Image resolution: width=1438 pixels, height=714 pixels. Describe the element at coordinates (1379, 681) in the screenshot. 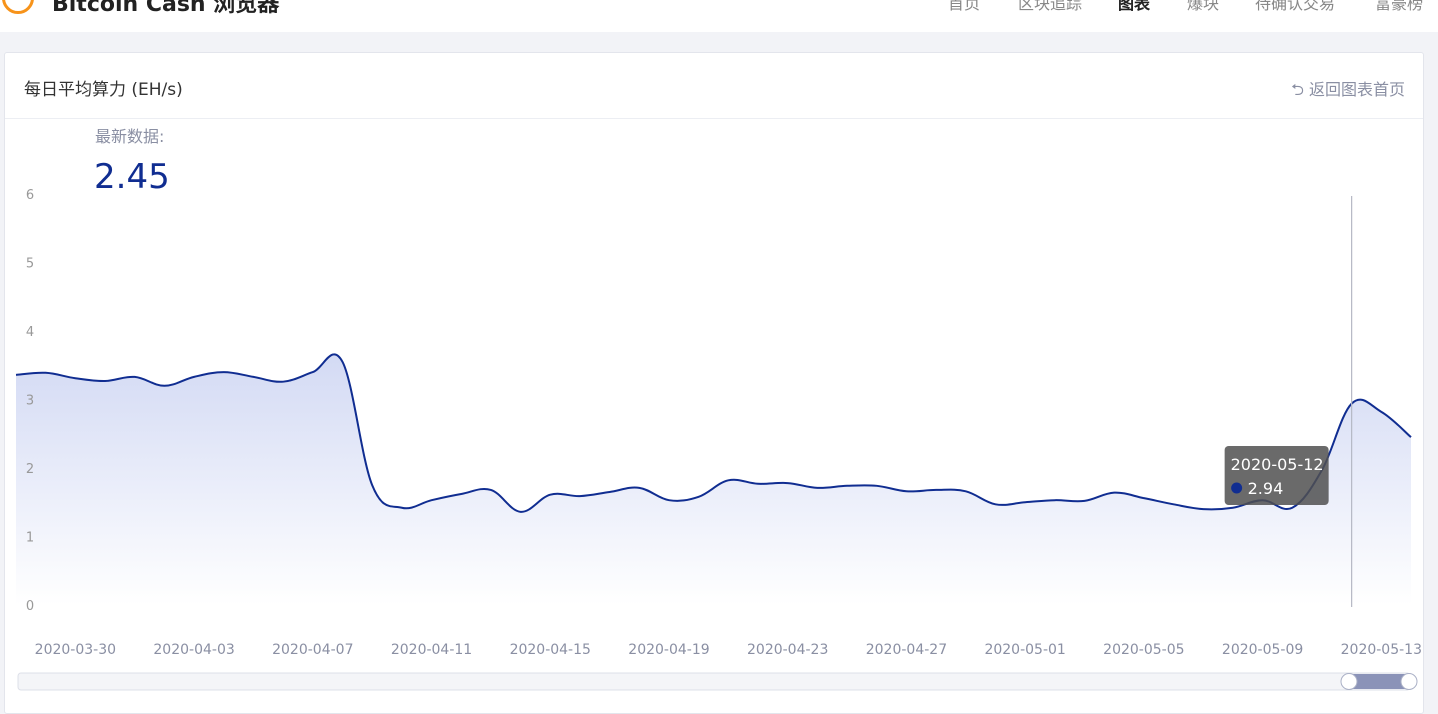

I see `zoom-range` at that location.